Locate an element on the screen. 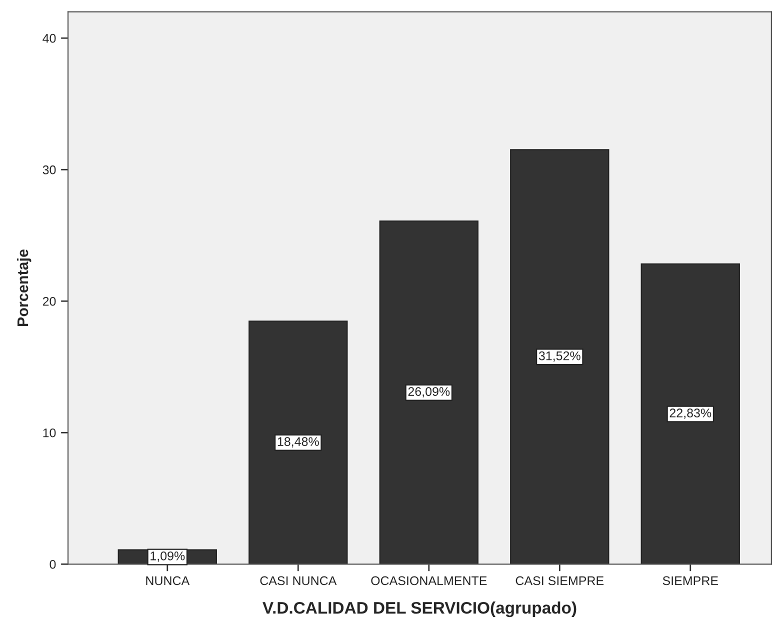  x-axis-title: V.D.CALIDAD DEL SERVICIO(agrupado) is located at coordinates (419, 610).